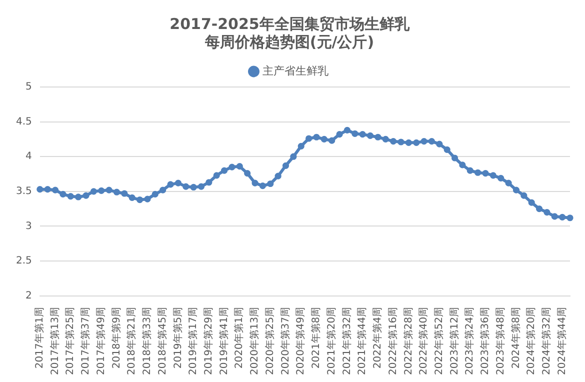 Image resolution: width=585 pixels, height=382 pixels. What do you see at coordinates (100, 341) in the screenshot?
I see `x-tick-label: 2017年第49周` at bounding box center [100, 341].